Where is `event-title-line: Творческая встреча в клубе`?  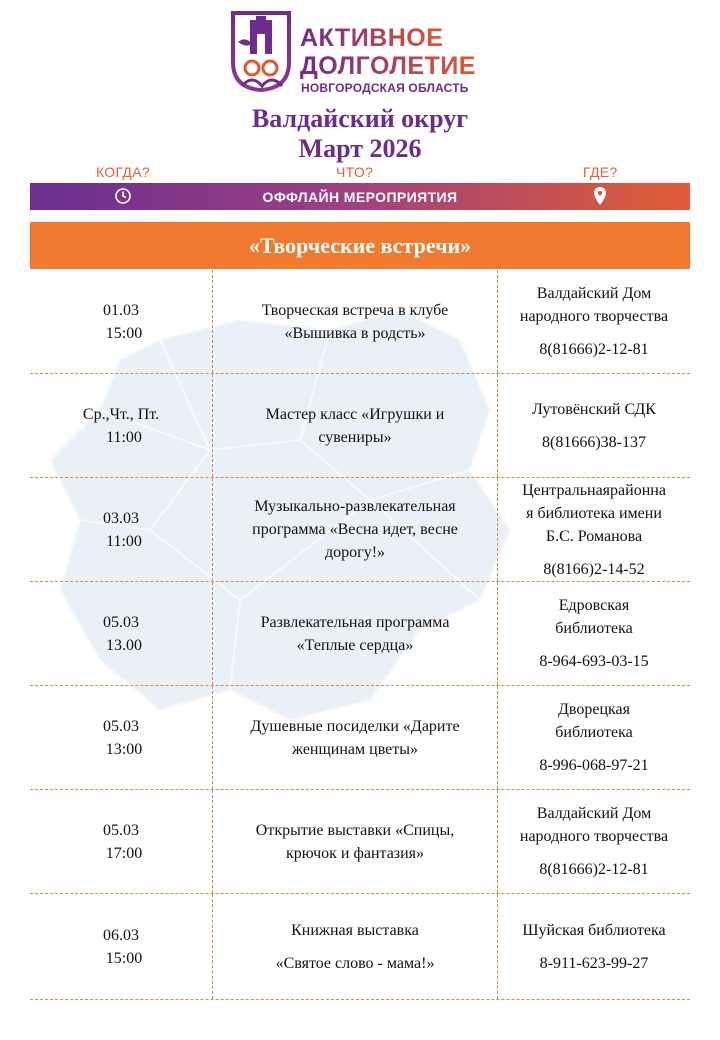
event-title-line: Творческая встреча в клубе is located at coordinates (355, 310).